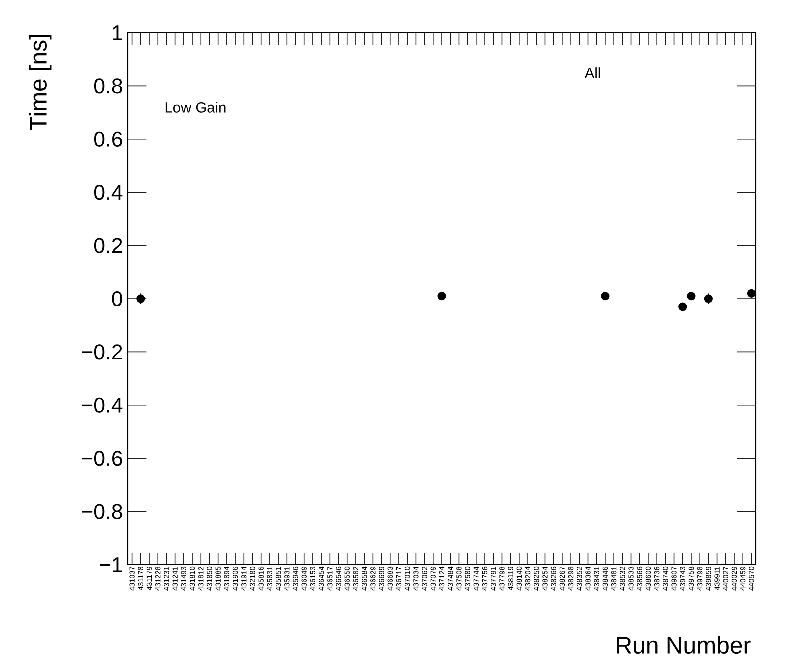 The height and width of the screenshot is (672, 796). Describe the element at coordinates (111, 565) in the screenshot. I see `y-tick-label: −1` at that location.